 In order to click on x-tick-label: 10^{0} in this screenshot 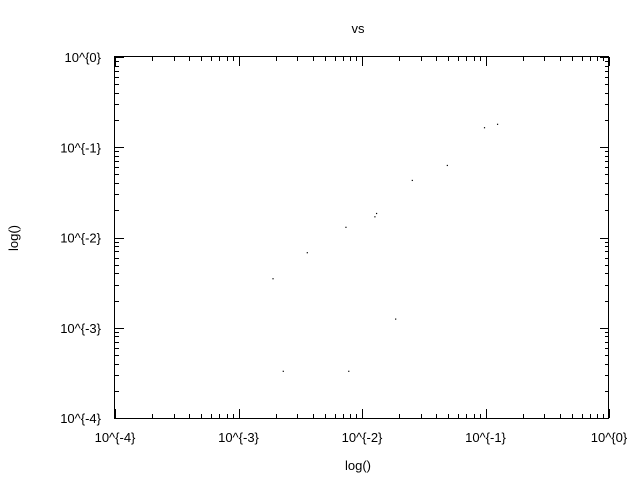, I will do `click(609, 437)`.